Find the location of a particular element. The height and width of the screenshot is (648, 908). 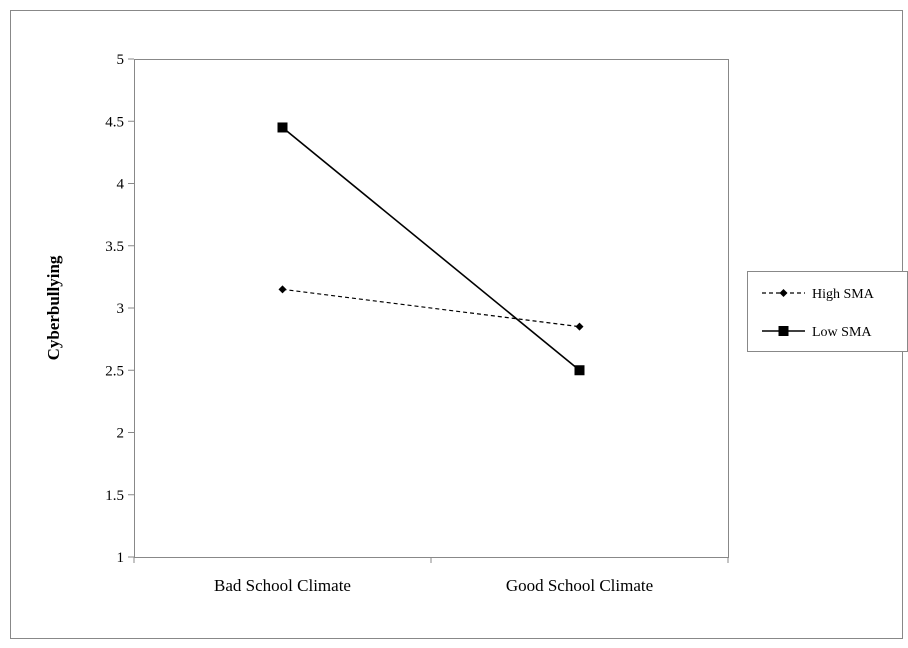

y-tick-label: 2.5 is located at coordinates (114, 371).